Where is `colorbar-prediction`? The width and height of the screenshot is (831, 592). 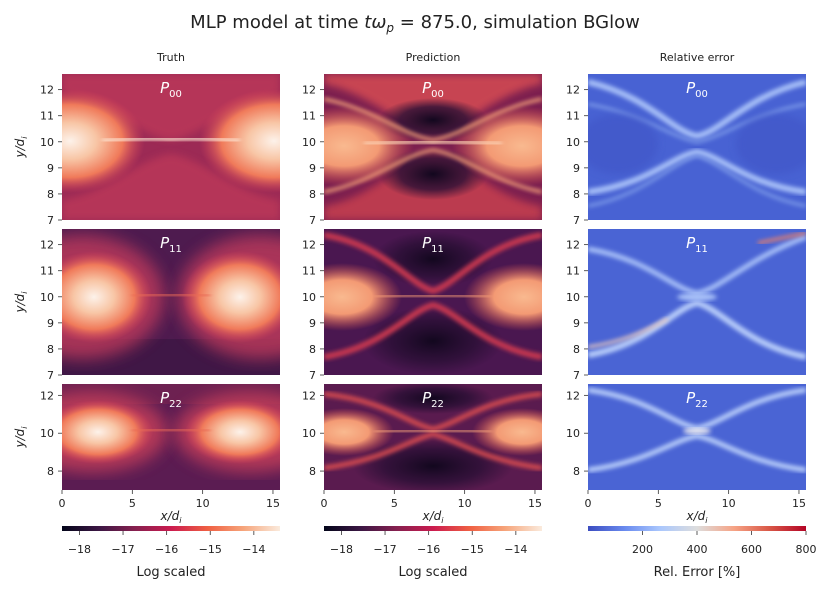 colorbar-prediction is located at coordinates (433, 528).